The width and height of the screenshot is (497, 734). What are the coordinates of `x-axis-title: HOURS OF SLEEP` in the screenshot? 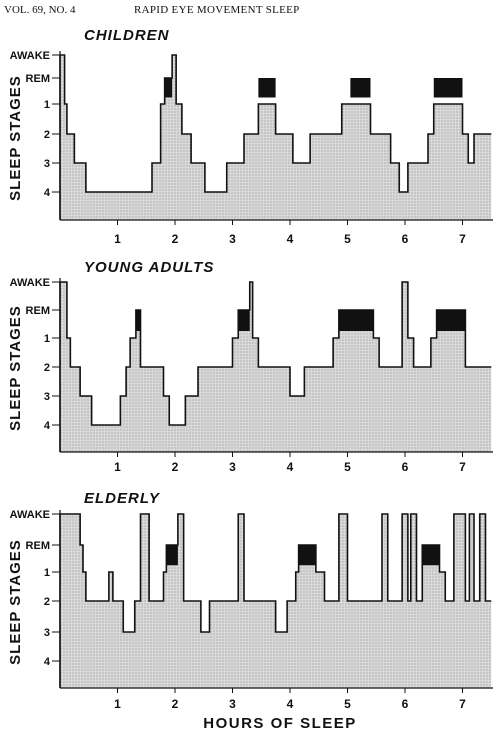 It's located at (280, 723).